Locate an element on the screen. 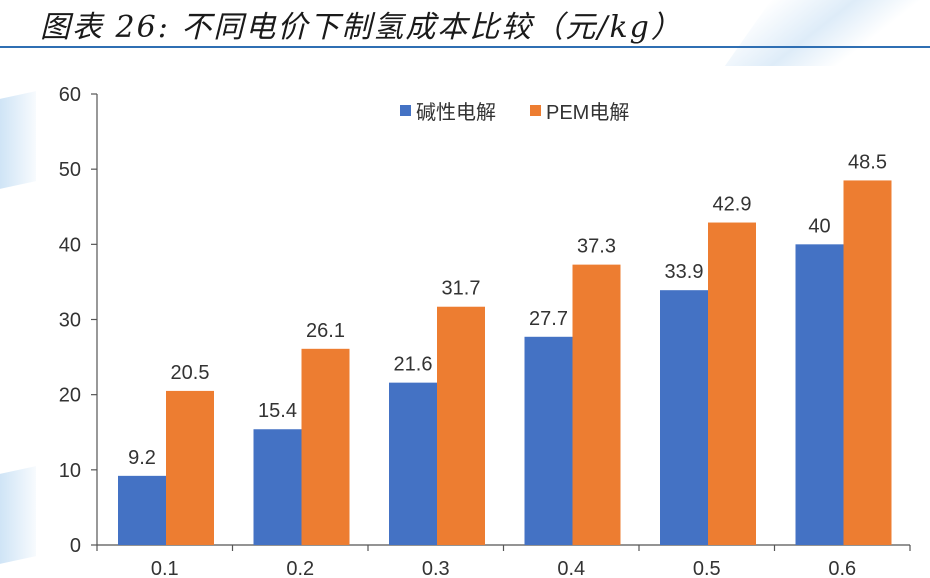 Image resolution: width=930 pixels, height=578 pixels. x-tick-label: 0.5 is located at coordinates (707, 568).